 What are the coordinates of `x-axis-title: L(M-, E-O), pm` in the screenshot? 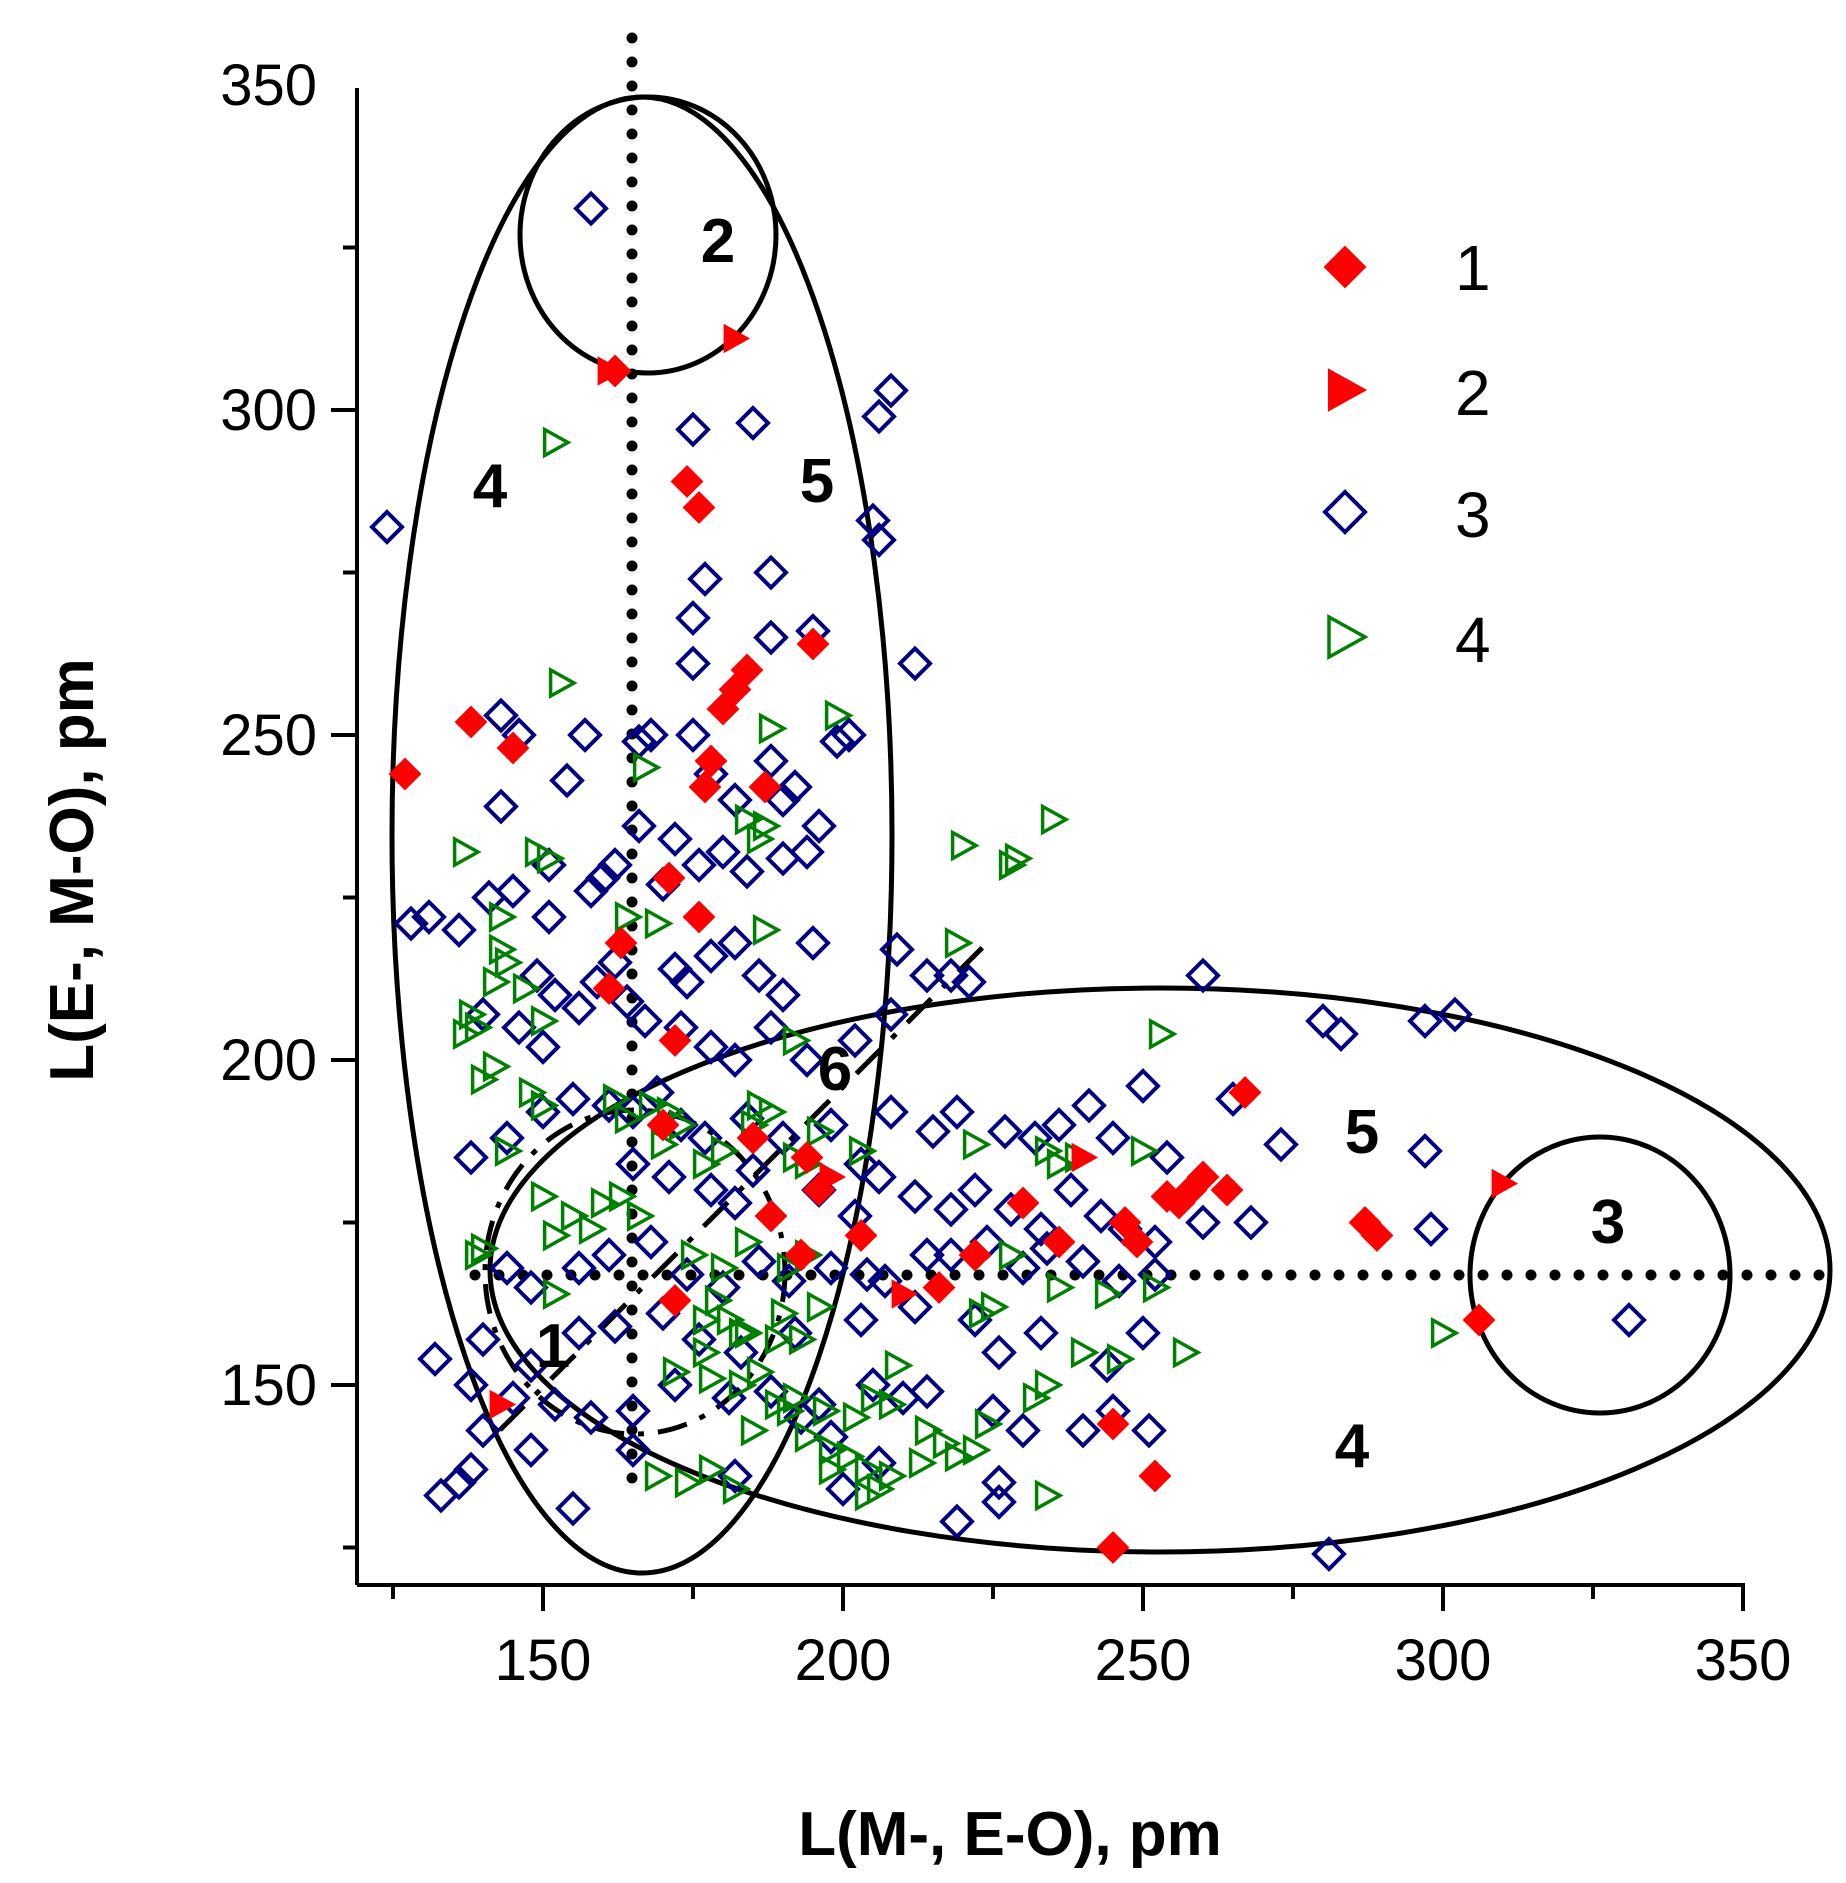 It's located at (1010, 1834).